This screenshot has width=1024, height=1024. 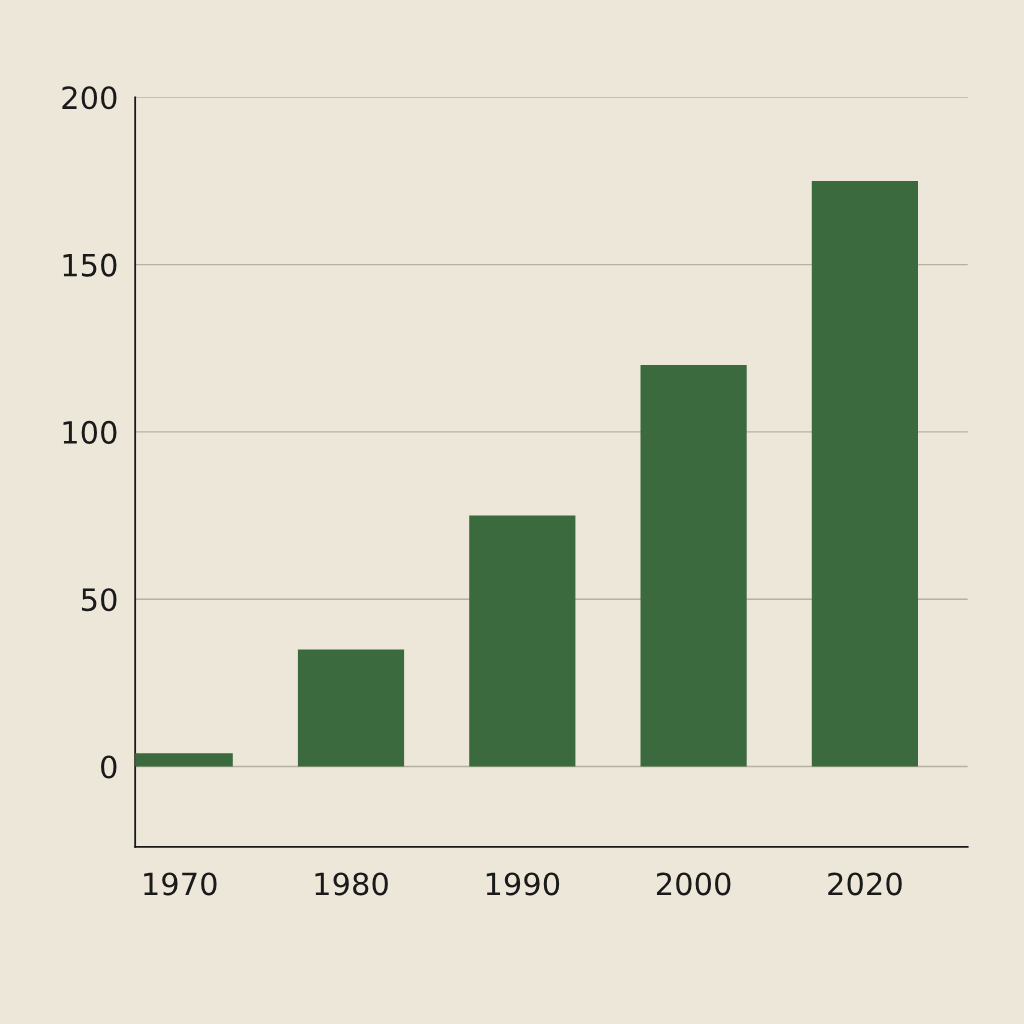 What do you see at coordinates (351, 884) in the screenshot?
I see `x-tick-label: 1980` at bounding box center [351, 884].